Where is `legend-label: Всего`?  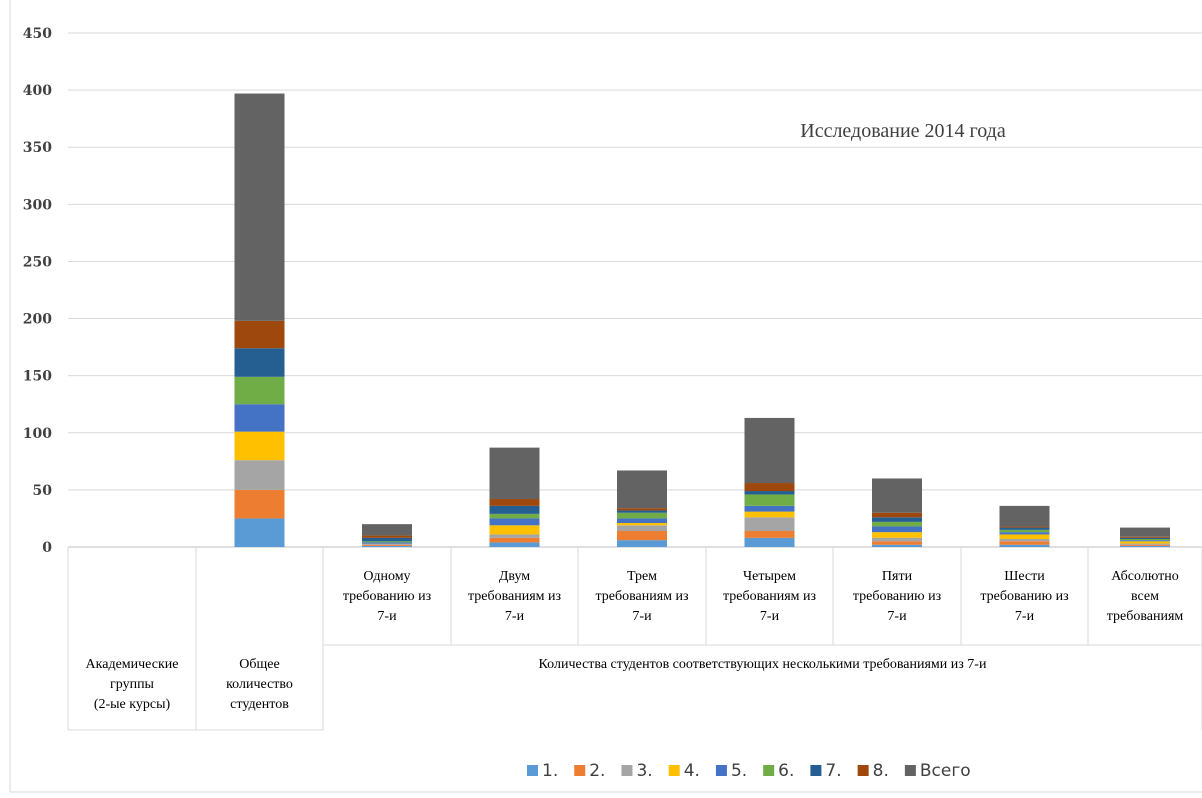 legend-label: Всего is located at coordinates (945, 771).